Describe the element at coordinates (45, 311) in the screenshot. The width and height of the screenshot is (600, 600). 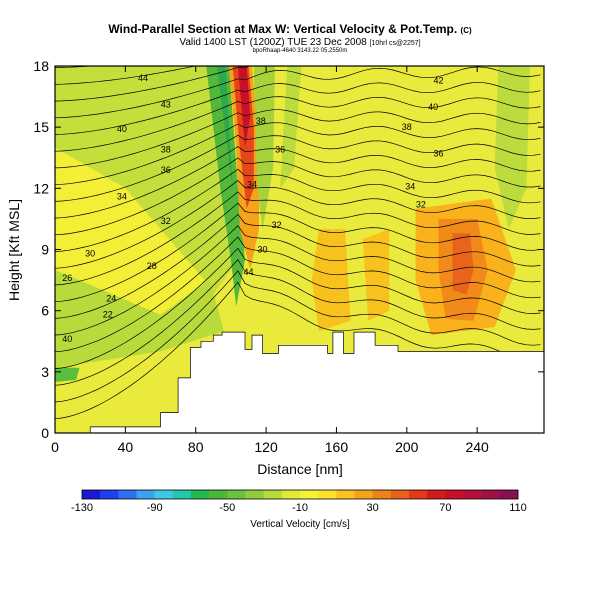
I see `y-tick-label: 6` at that location.